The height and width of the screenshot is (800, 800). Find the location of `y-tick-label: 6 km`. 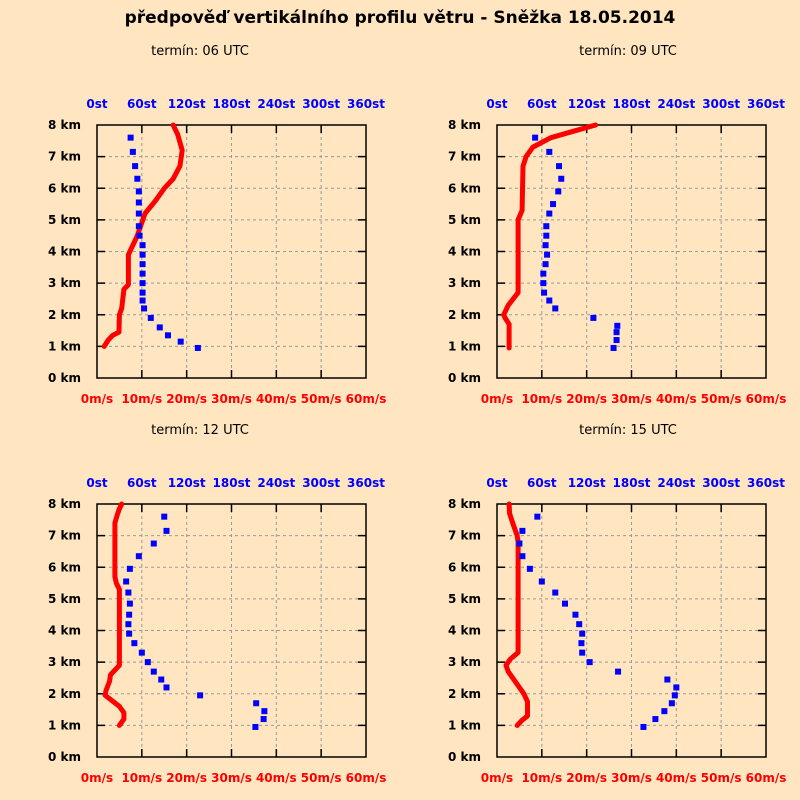

y-tick-label: 6 km is located at coordinates (64, 567).